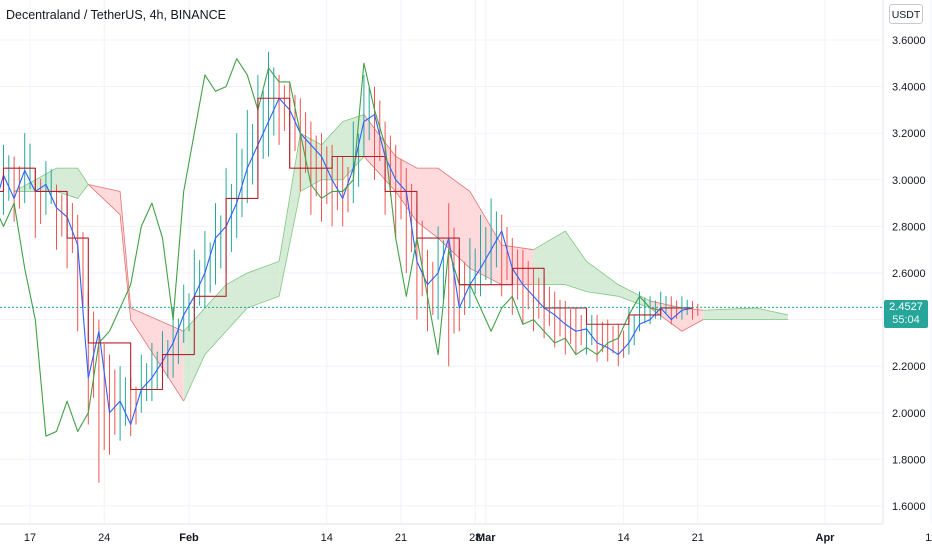 Image resolution: width=932 pixels, height=550 pixels. What do you see at coordinates (909, 460) in the screenshot?
I see `y-tick-label: 1.8000` at bounding box center [909, 460].